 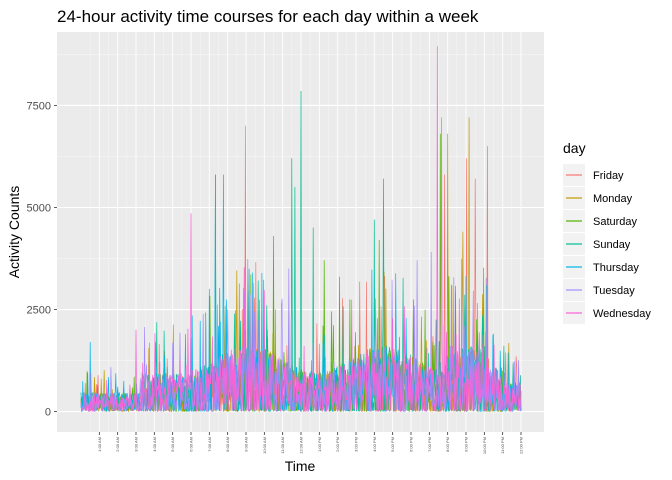 I want to click on x-tick-label: 7:00 AM, so click(x=209, y=444).